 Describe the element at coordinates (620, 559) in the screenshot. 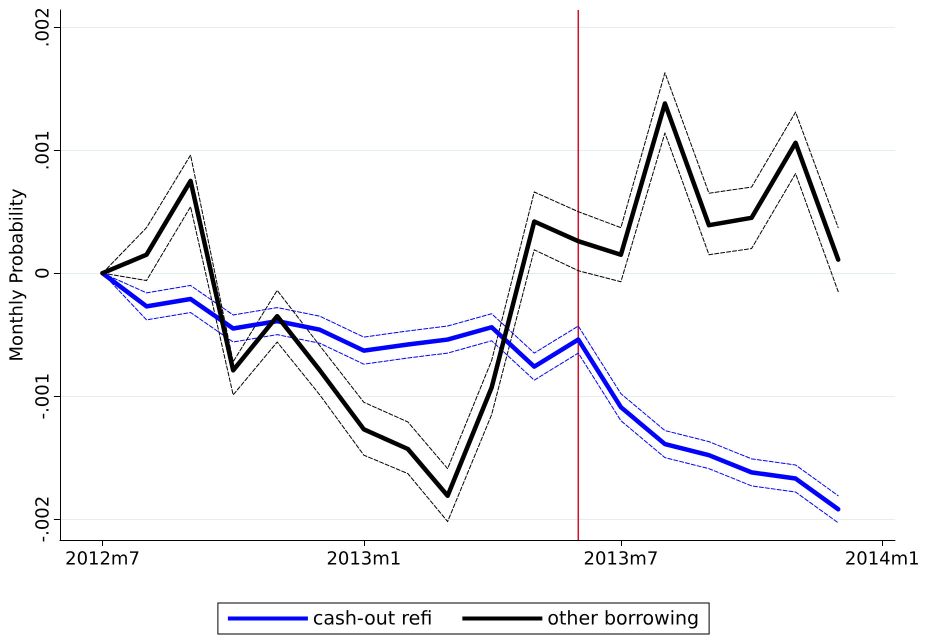

I see `x-tick-label: 2013m7` at that location.